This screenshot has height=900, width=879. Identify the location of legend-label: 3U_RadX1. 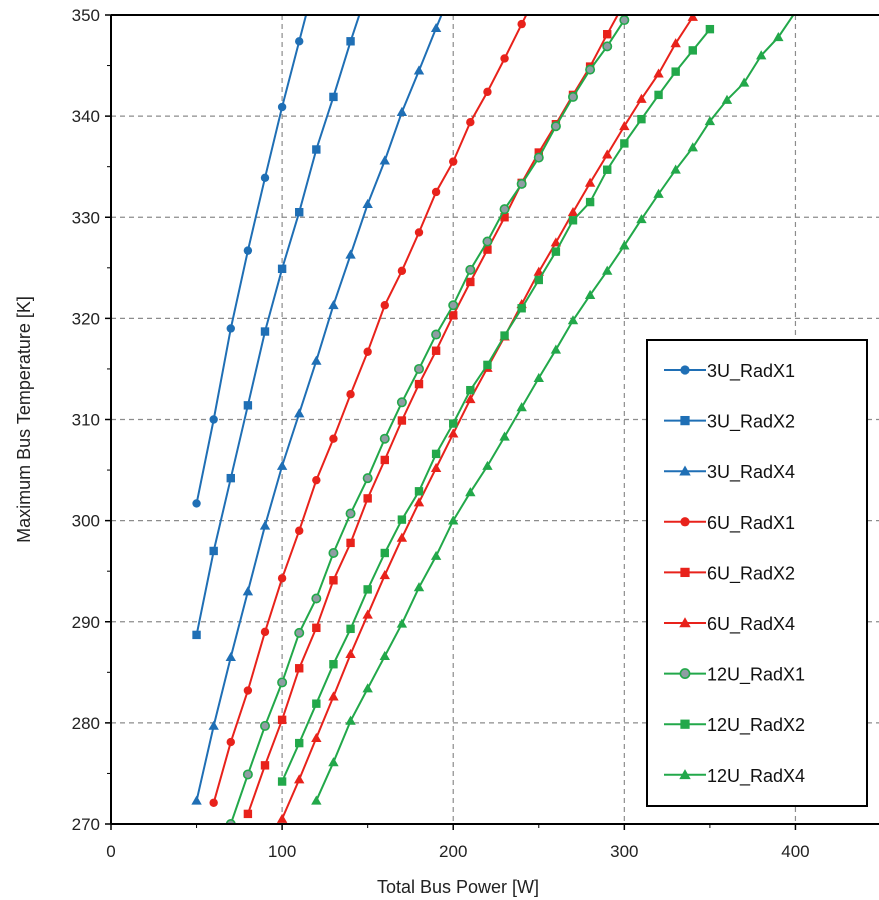
(751, 371).